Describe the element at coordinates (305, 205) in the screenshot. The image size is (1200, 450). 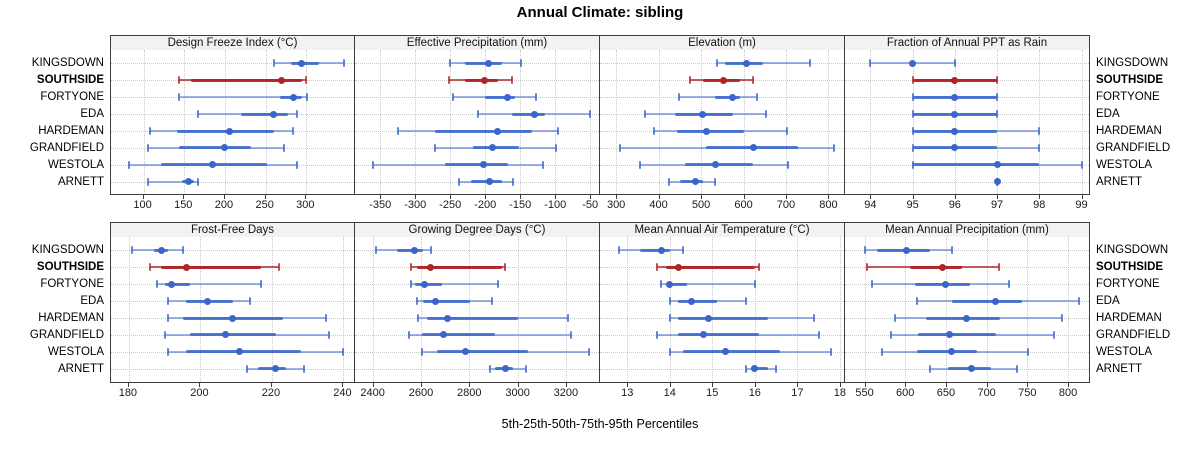
I see `axis-tick-label: 300` at that location.